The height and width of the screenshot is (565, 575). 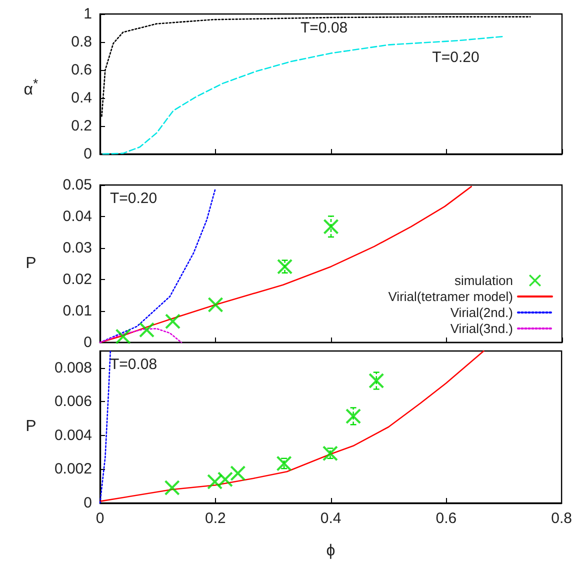 I want to click on y-tick-label: 0.008, so click(x=73, y=367).